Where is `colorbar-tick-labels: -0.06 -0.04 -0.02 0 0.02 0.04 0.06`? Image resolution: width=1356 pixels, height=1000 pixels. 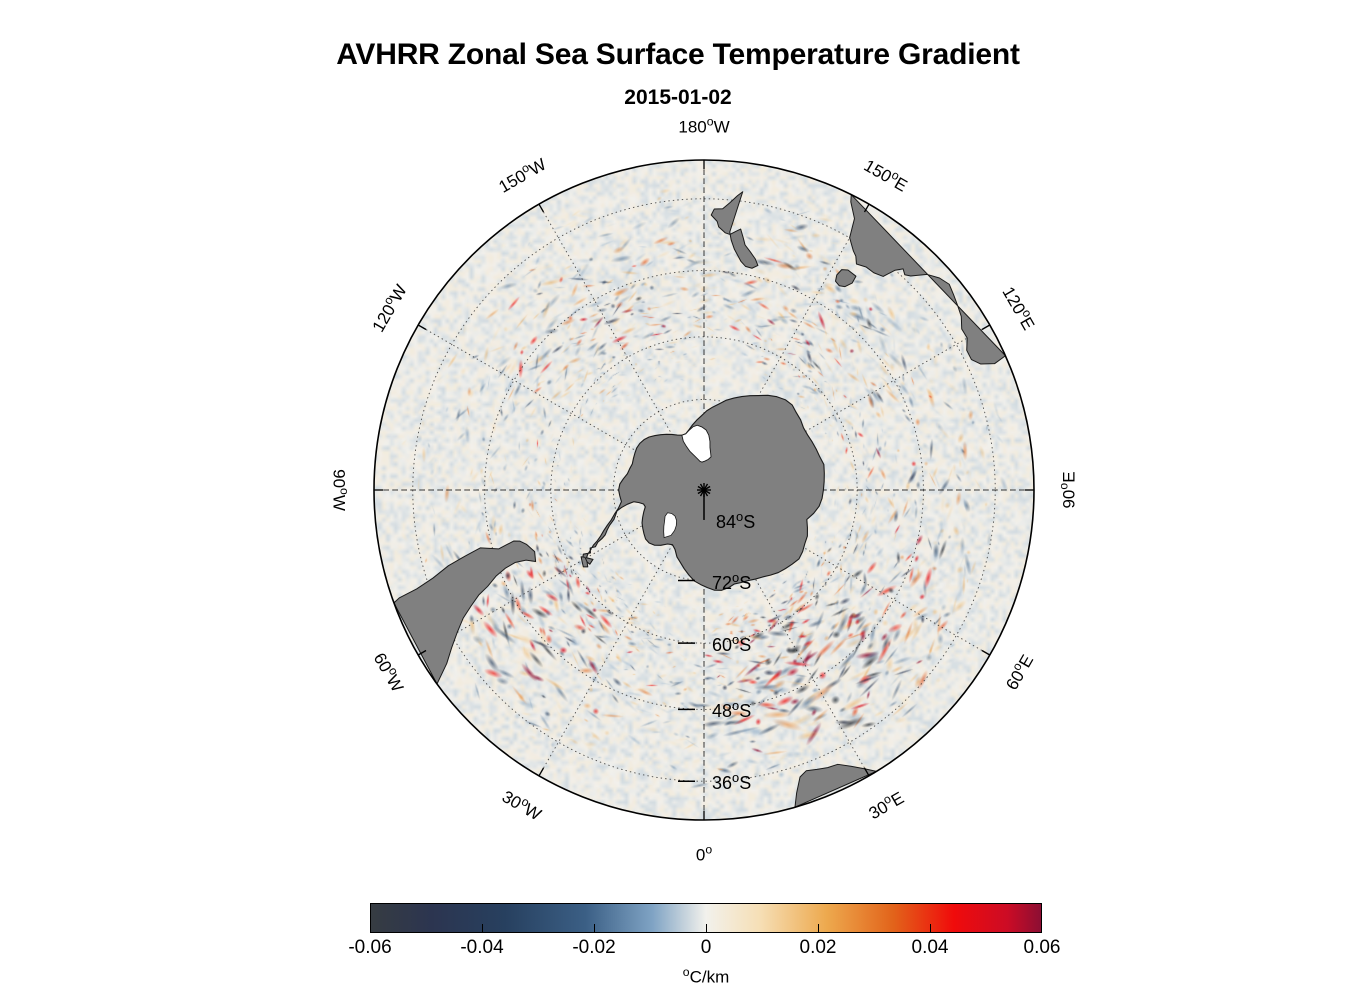
colorbar-tick-labels: -0.06 -0.04 -0.02 0 0.02 0.04 0.06 is located at coordinates (704, 949).